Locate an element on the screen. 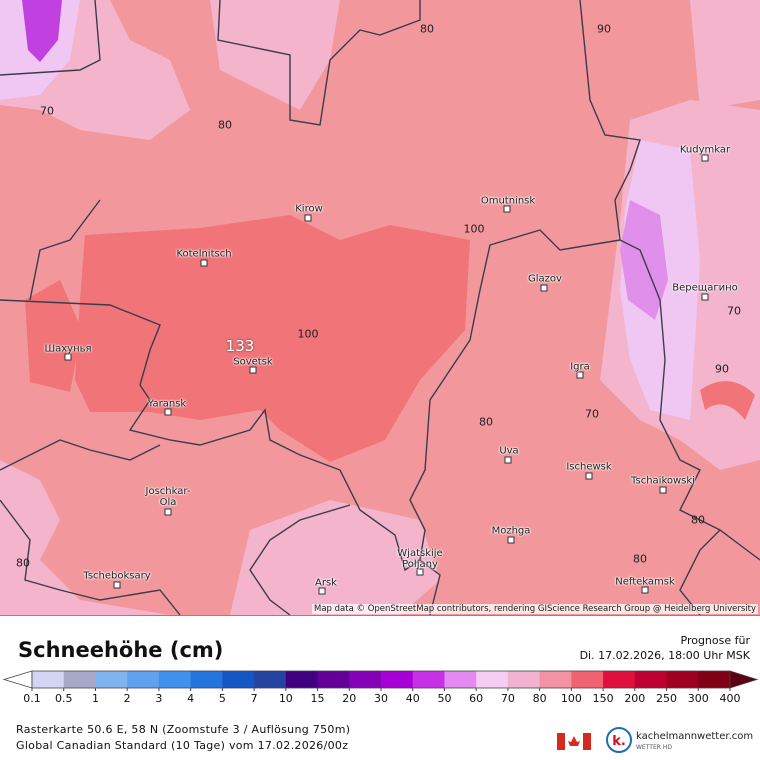 This screenshot has width=760, height=760. city-label: Wjatskije Poljany is located at coordinates (420, 559).